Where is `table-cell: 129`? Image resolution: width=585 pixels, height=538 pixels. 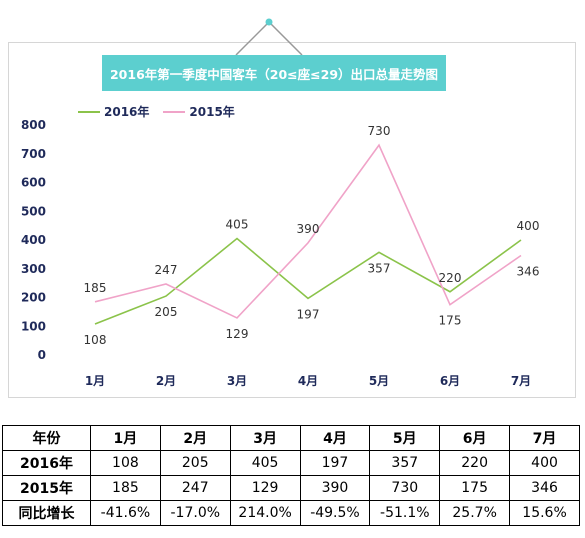 table-cell: 129 is located at coordinates (265, 488).